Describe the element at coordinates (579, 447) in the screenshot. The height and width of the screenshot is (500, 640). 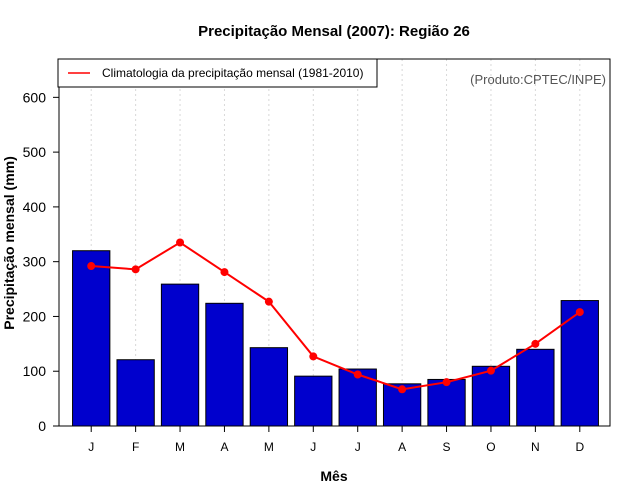
I see `x-tick-label: D` at that location.